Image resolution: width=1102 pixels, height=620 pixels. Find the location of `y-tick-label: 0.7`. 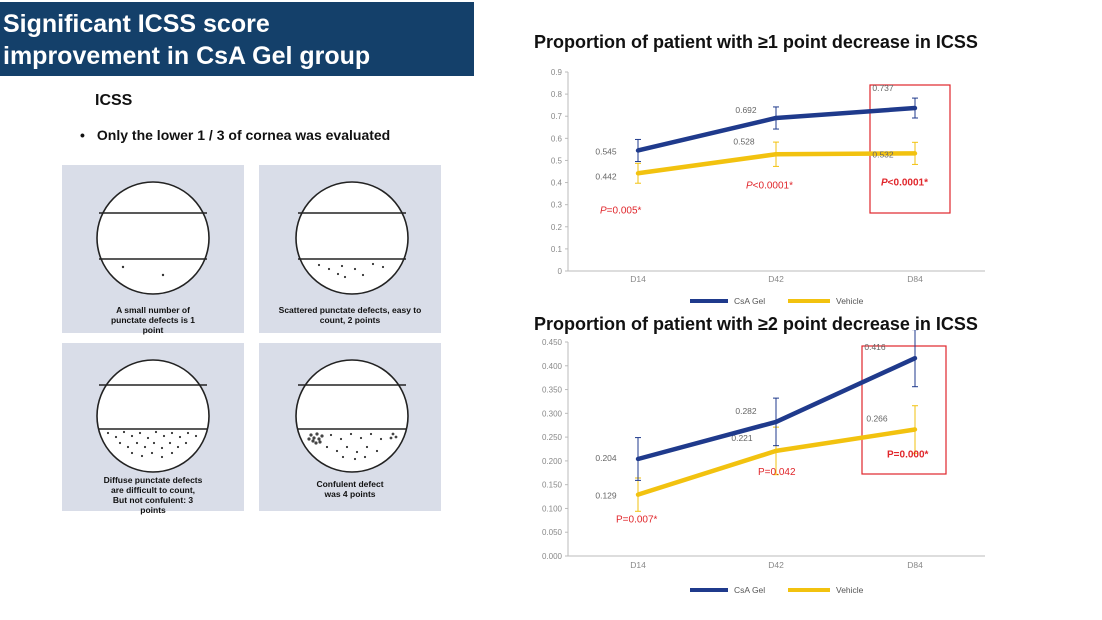

y-tick-label: 0.7 is located at coordinates (557, 116).